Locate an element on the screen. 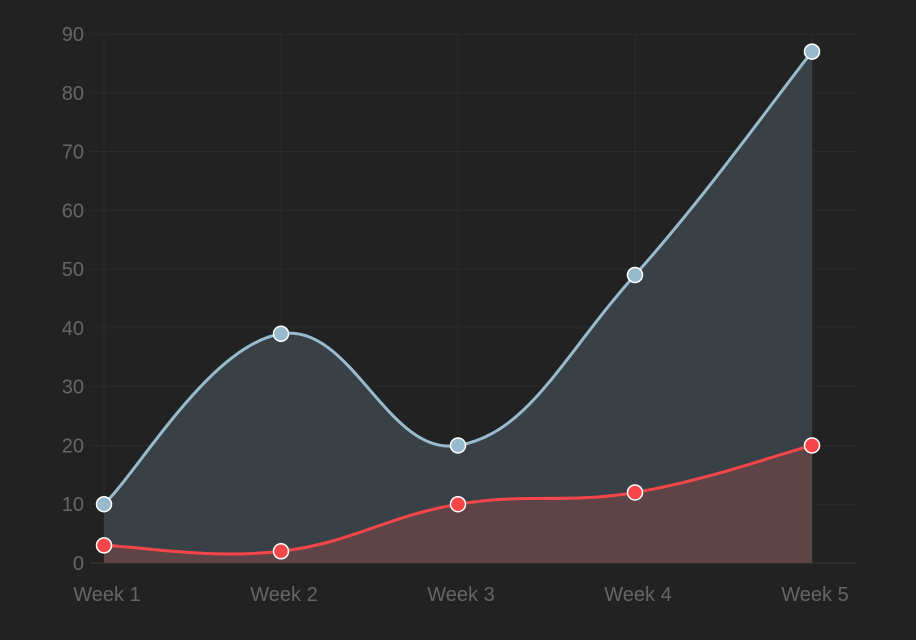  x-tick-label: Week 2 is located at coordinates (283, 595).